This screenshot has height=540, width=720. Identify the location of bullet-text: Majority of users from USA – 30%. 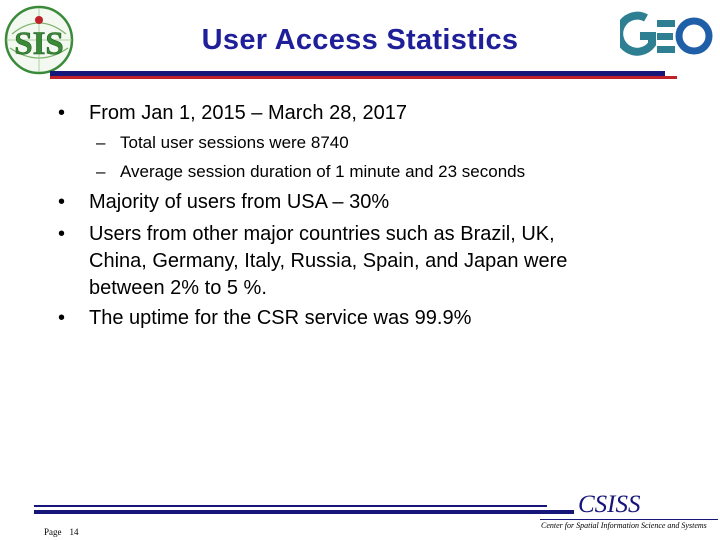
(239, 202).